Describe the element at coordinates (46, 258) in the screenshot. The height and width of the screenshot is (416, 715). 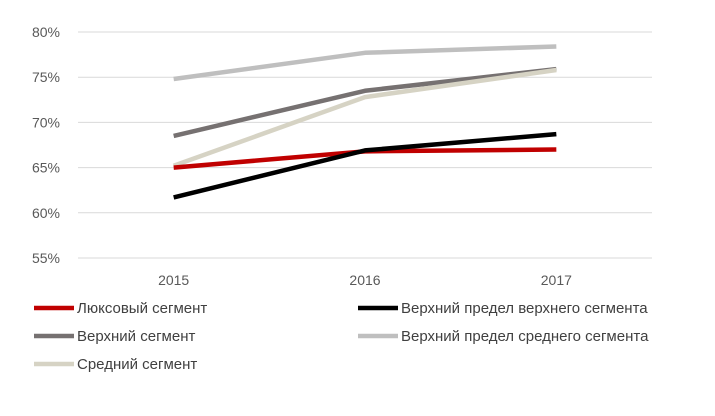
I see `y-tick-label: 55%` at that location.